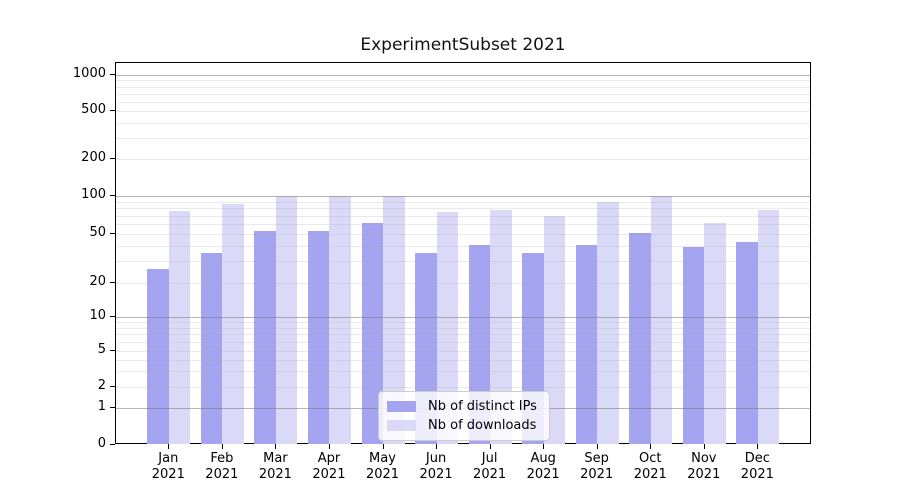 The width and height of the screenshot is (900, 500). What do you see at coordinates (383, 446) in the screenshot?
I see `x-tick-mark-may` at bounding box center [383, 446].